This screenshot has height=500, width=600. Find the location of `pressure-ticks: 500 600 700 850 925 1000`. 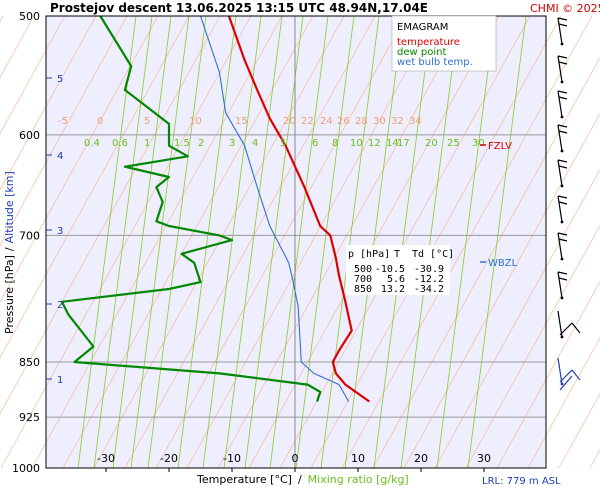

pressure-ticks: 500 600 700 850 925 1000 is located at coordinates (26, 242).